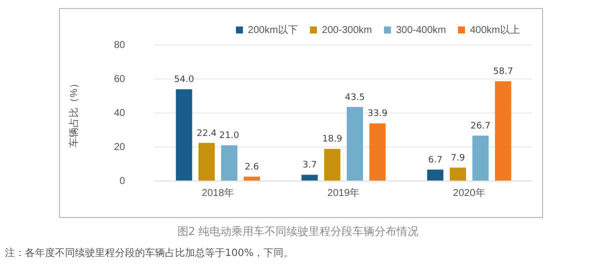  I want to click on text: 图2 纯电动乘用车不同续驶里程分段车辆分布情况, so click(298, 231).